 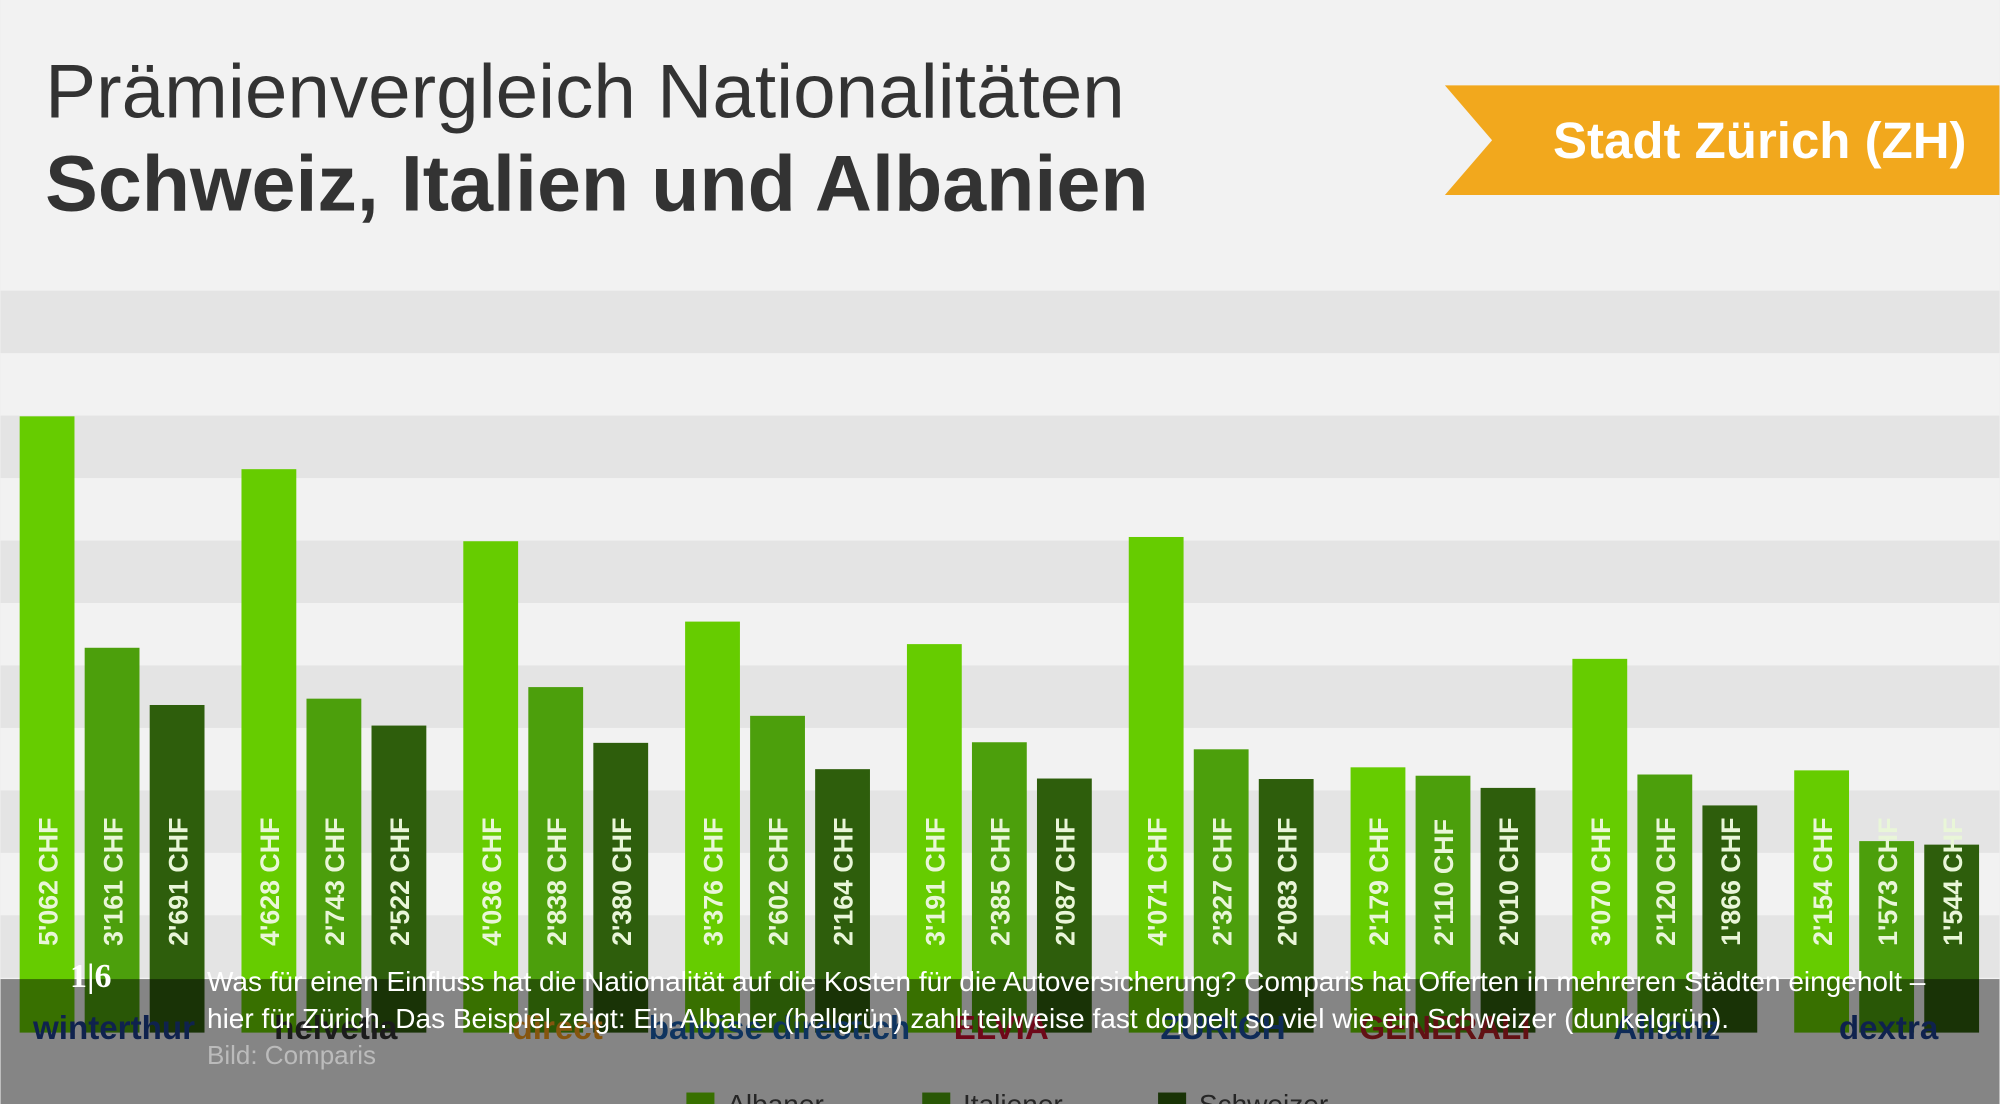 I want to click on value-label: 2'083 CHF, so click(x=1287, y=882).